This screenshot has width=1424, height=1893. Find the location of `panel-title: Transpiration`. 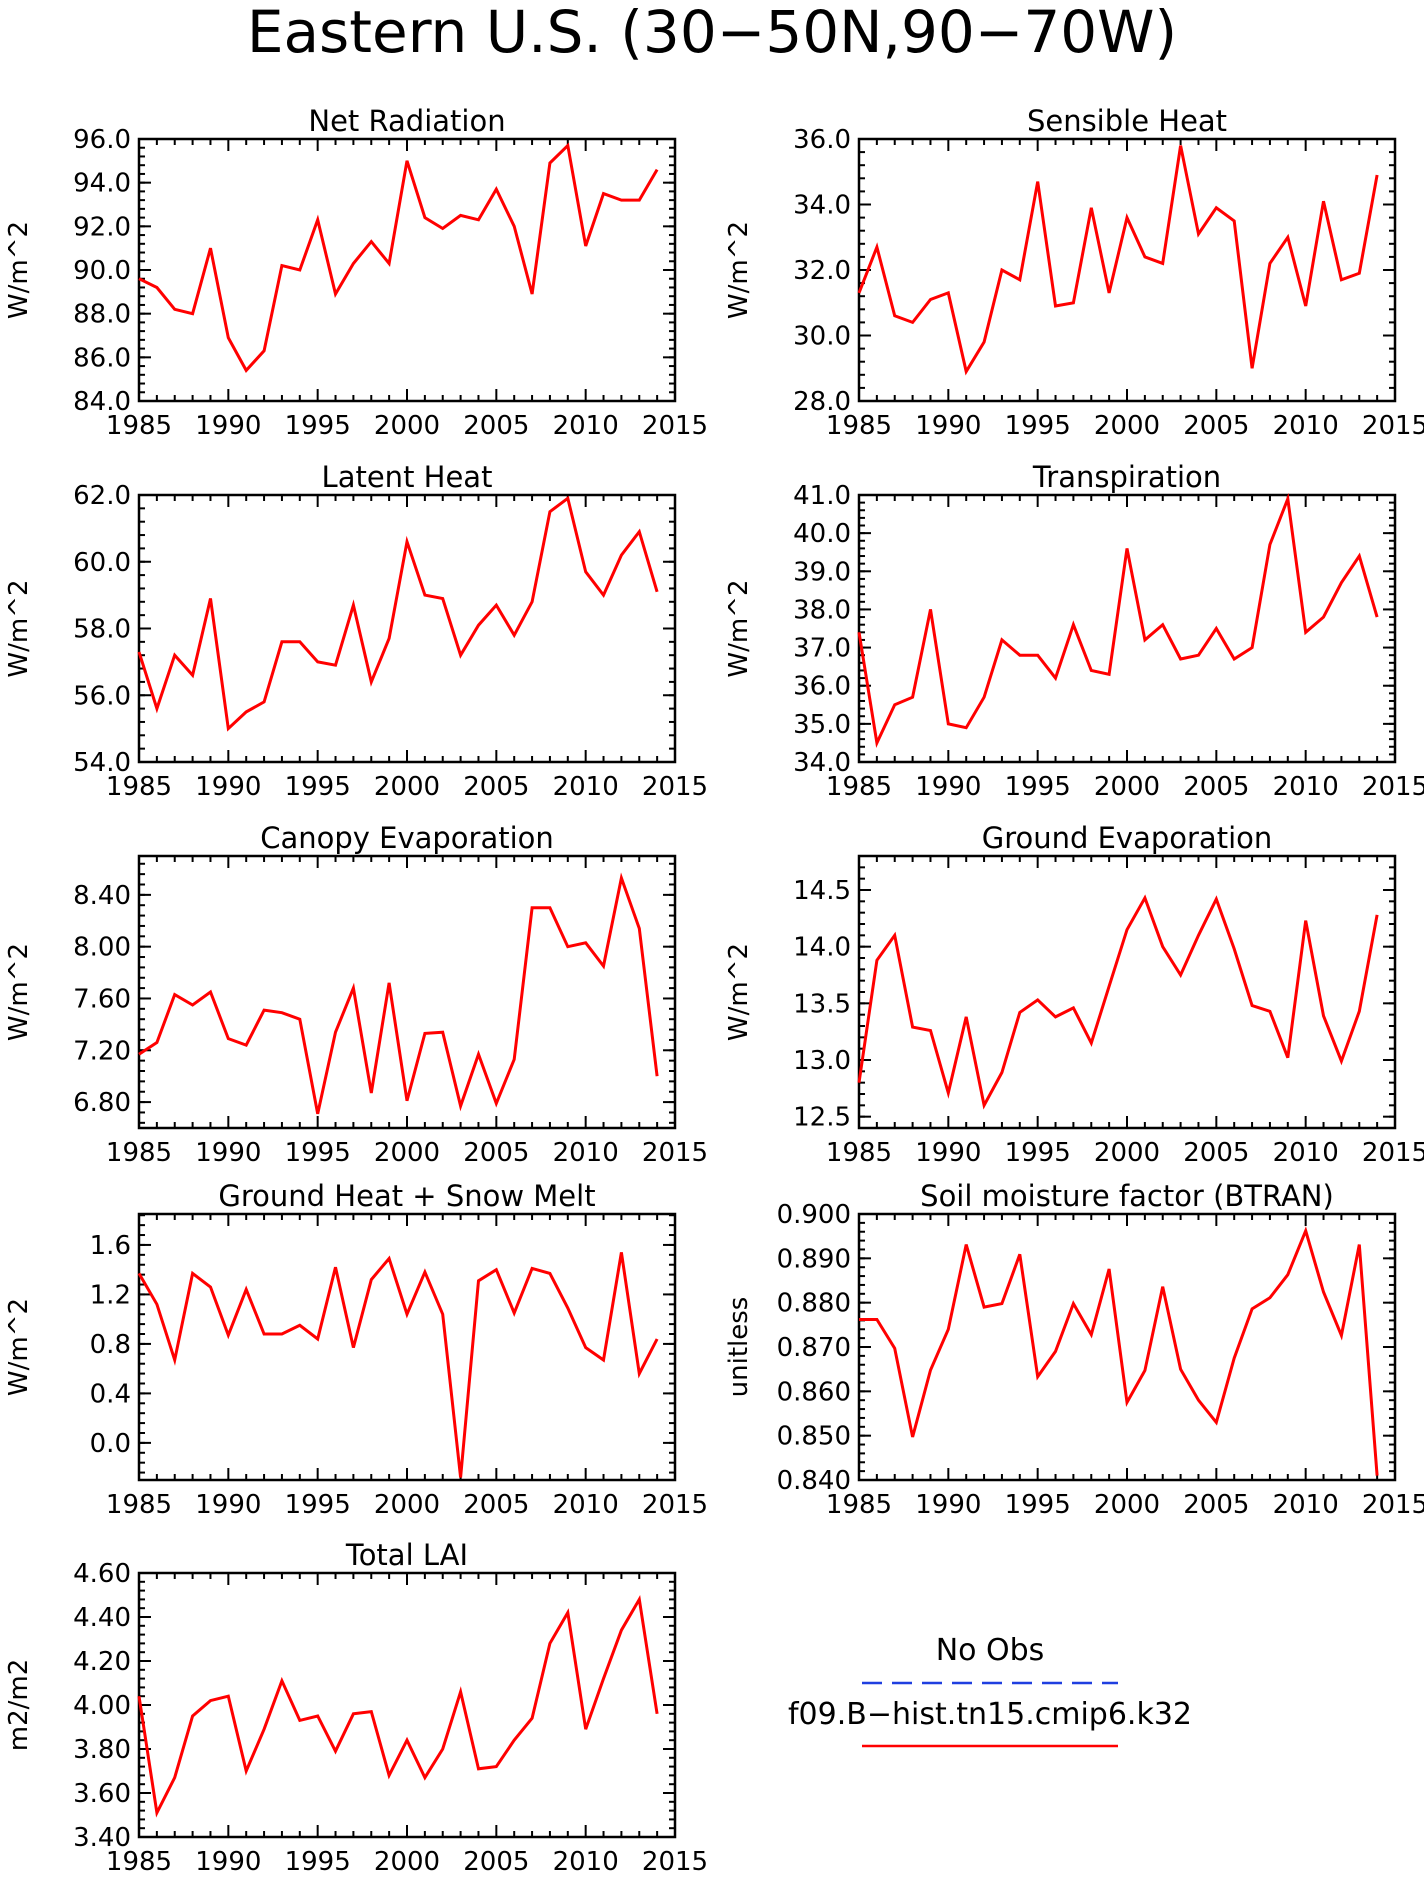

panel-title: Transpiration is located at coordinates (1126, 477).